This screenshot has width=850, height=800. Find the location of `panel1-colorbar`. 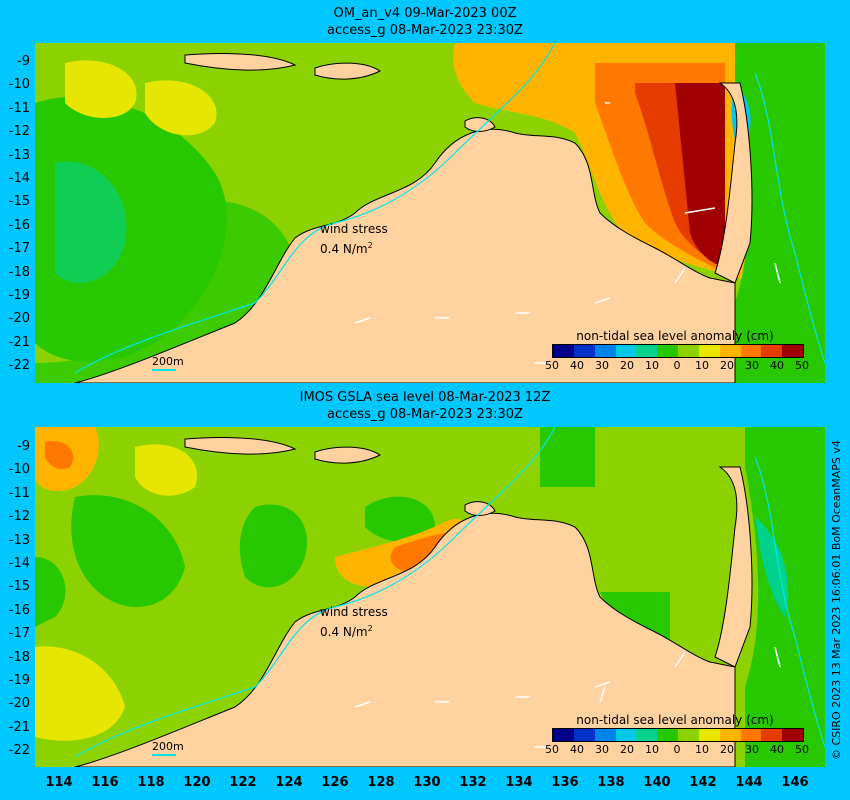

panel1-colorbar is located at coordinates (678, 351).